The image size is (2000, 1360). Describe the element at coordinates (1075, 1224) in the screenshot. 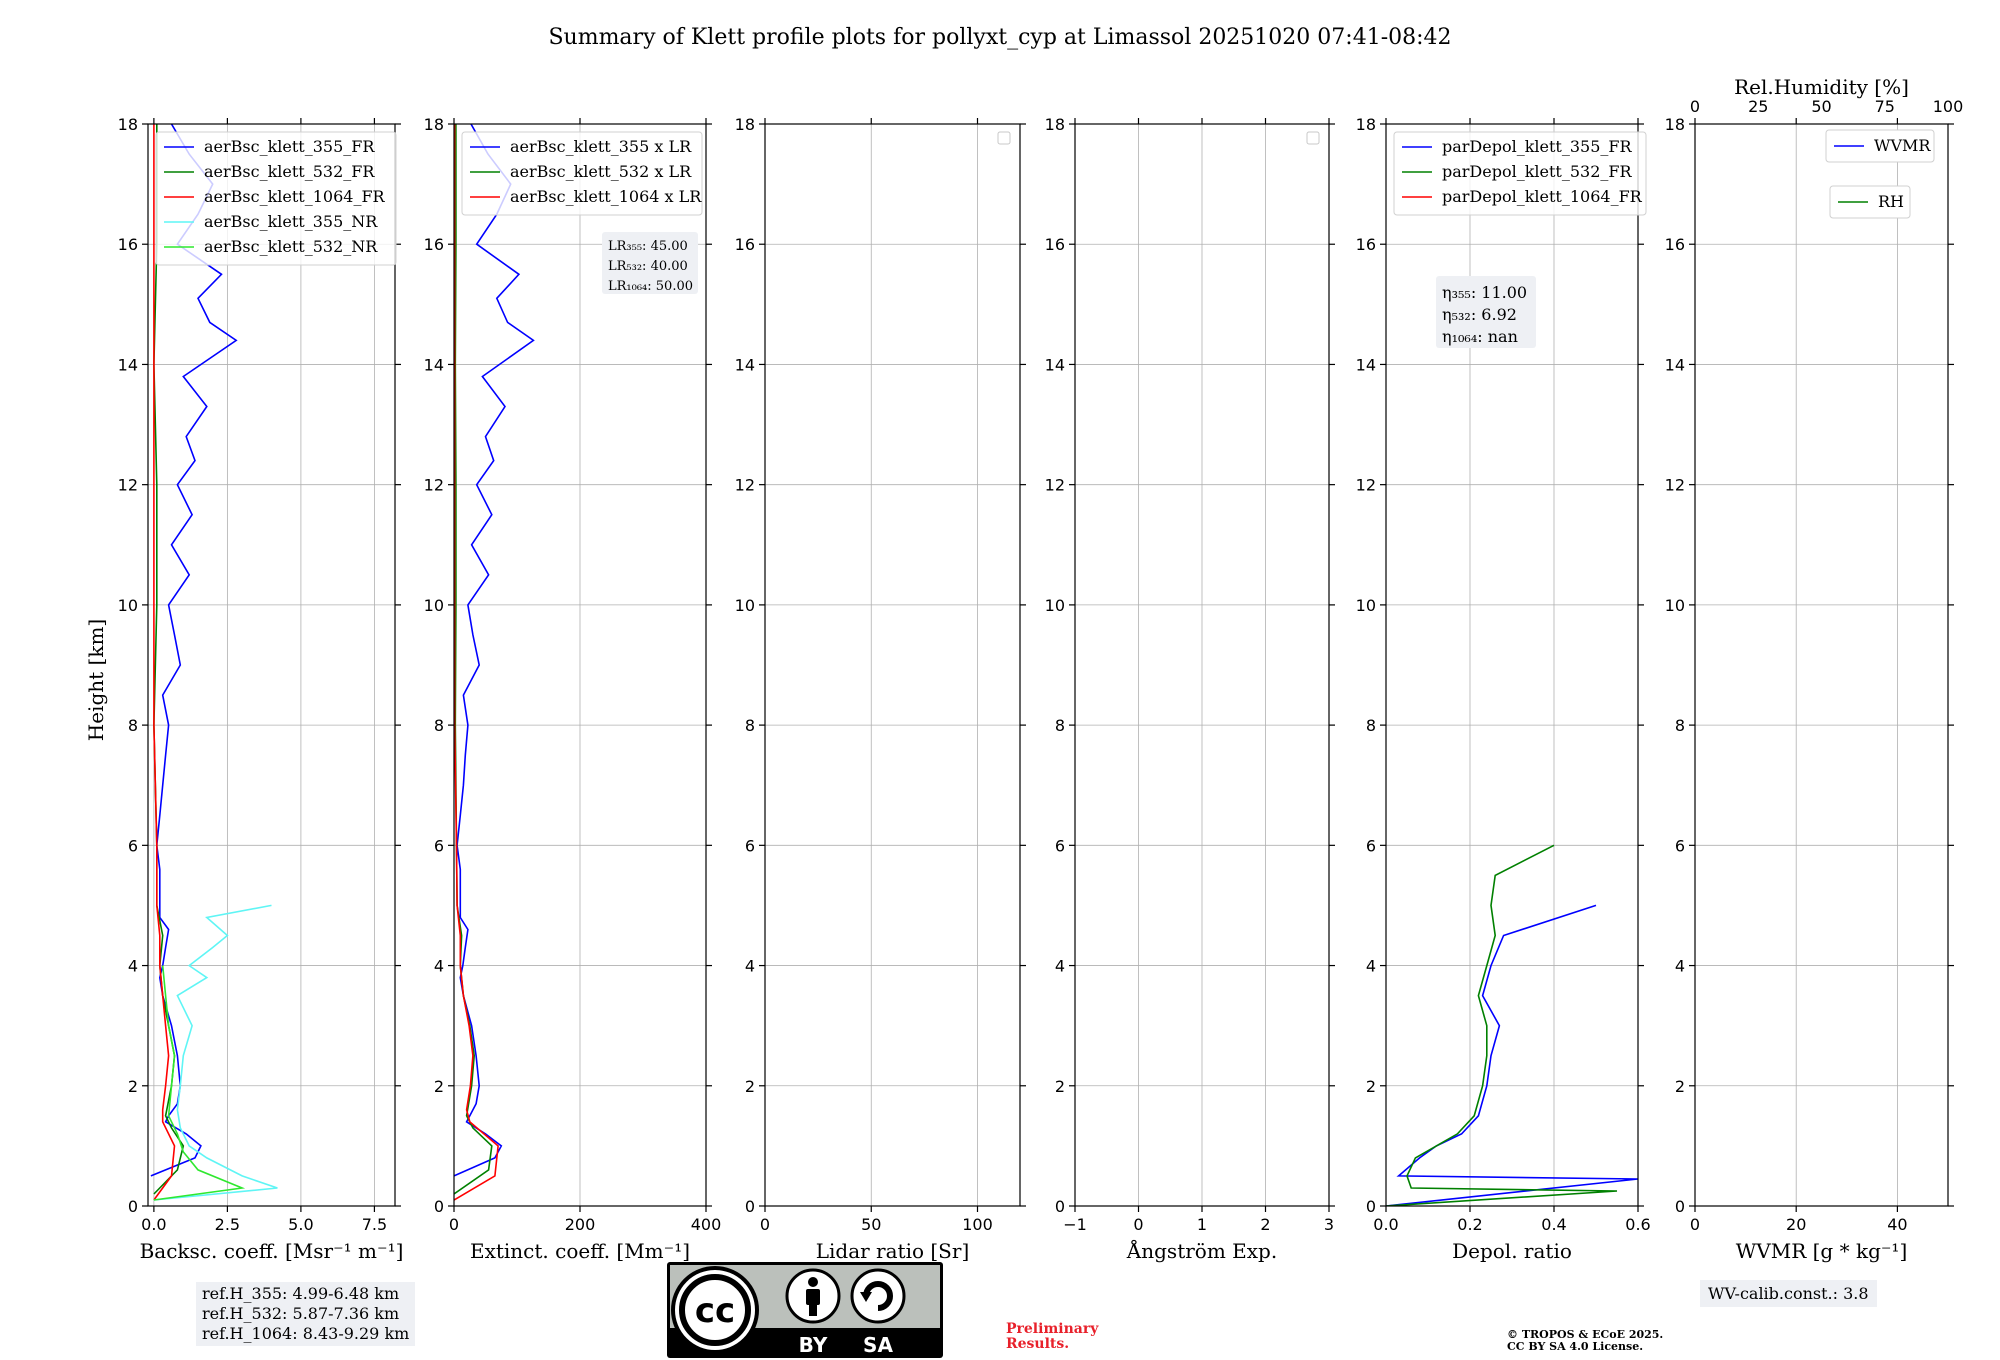

I see `x-tick-label: −1` at that location.